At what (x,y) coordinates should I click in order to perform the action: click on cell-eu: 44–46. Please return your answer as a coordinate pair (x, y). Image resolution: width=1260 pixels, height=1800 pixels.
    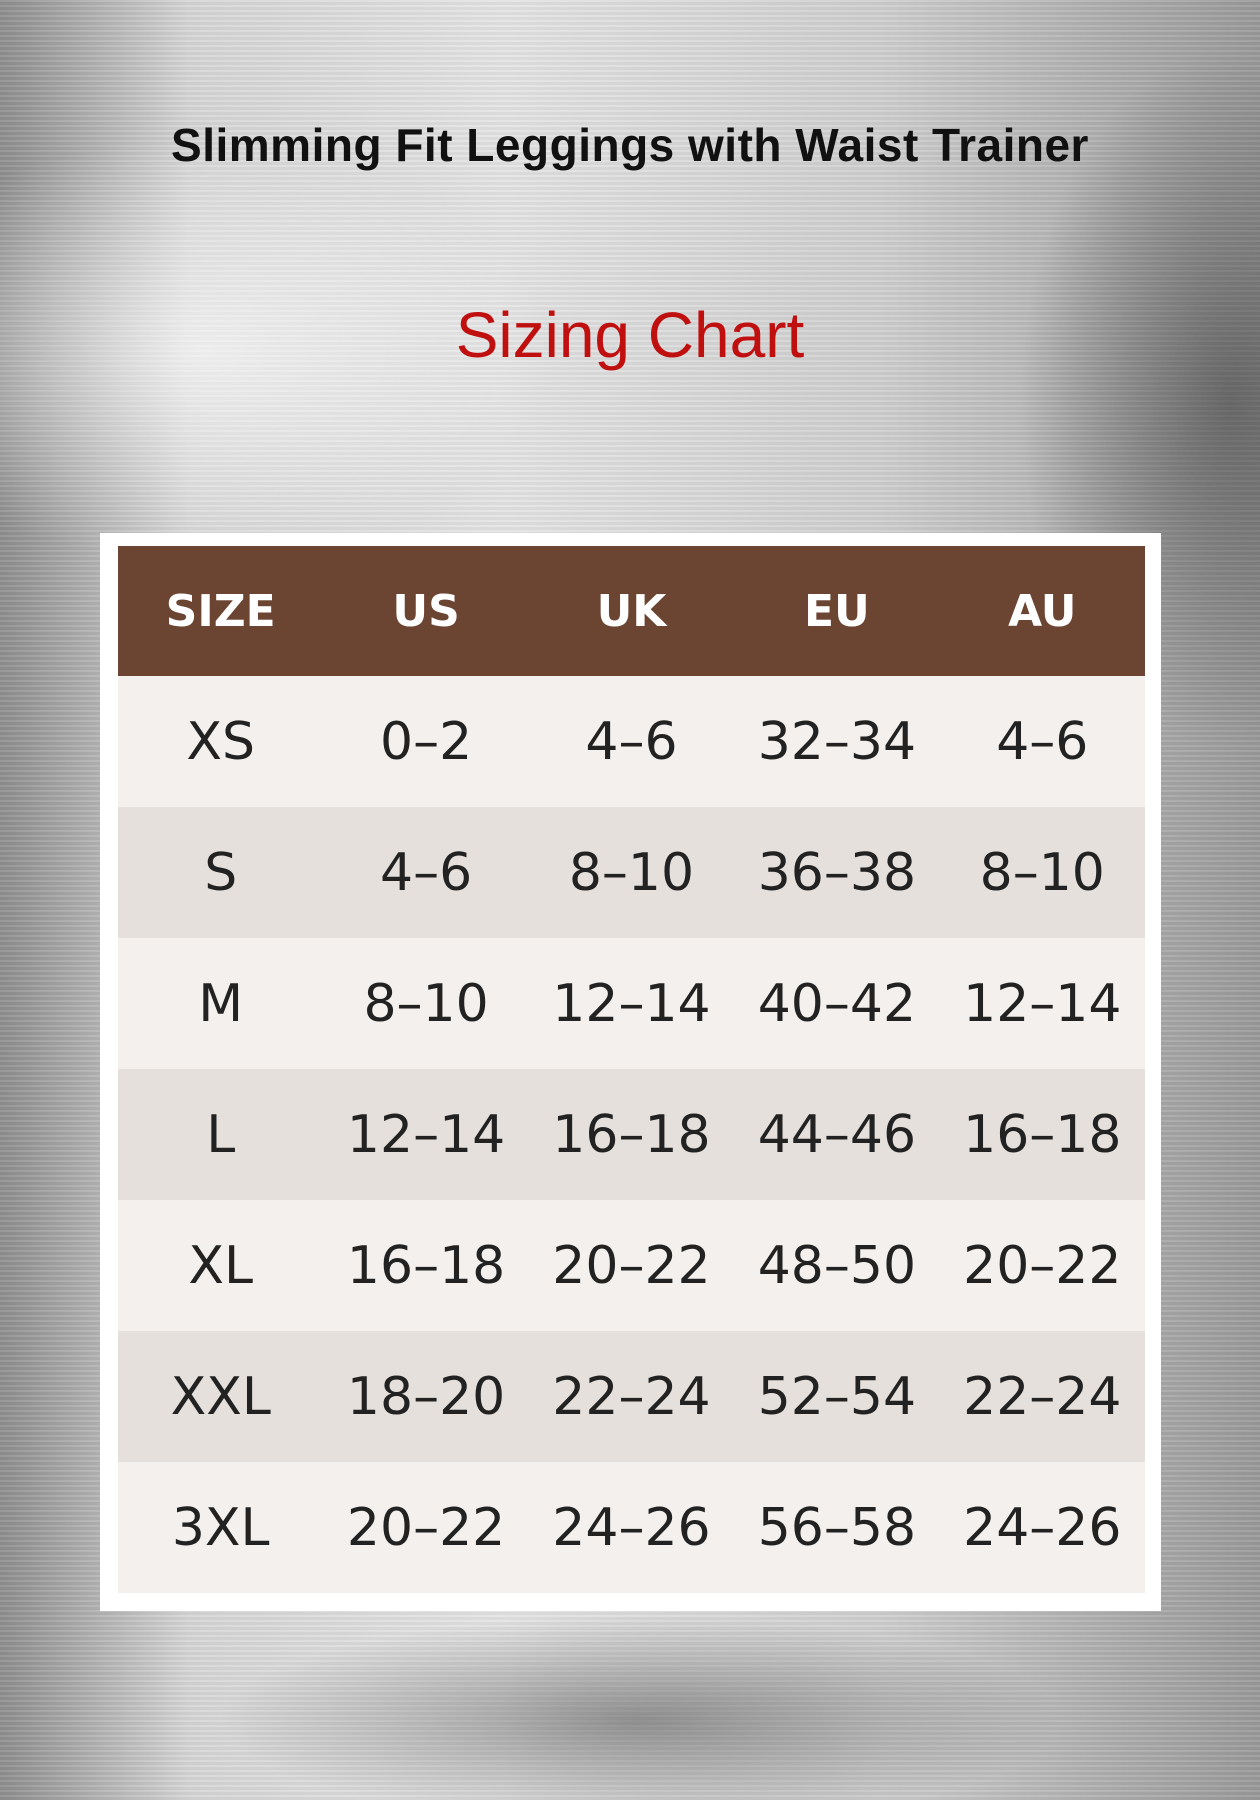
    Looking at the image, I should click on (837, 1134).